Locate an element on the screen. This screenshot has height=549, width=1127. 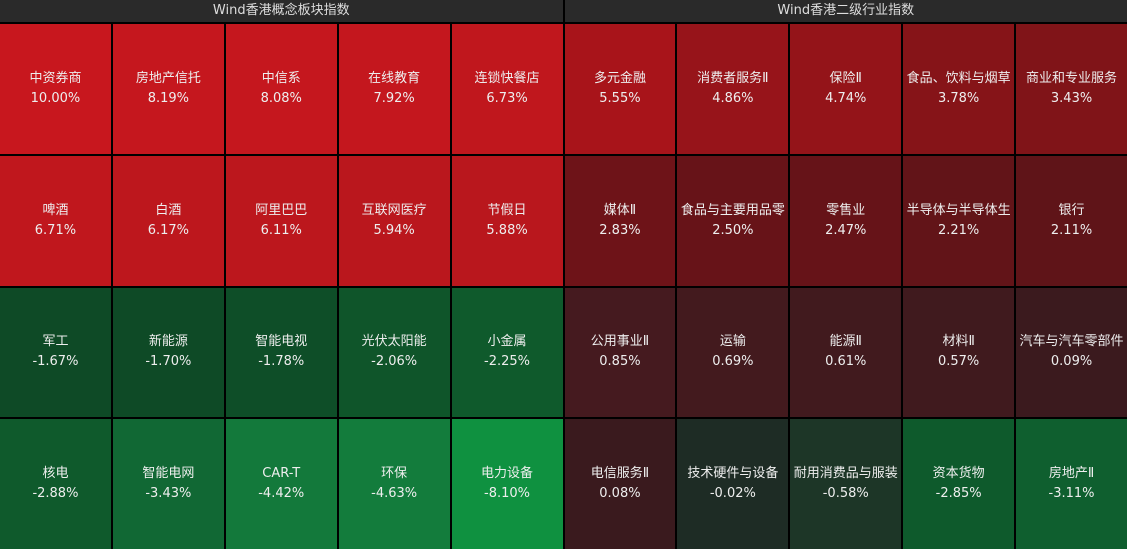
tile-name: 房地产信托 is located at coordinates (168, 78).